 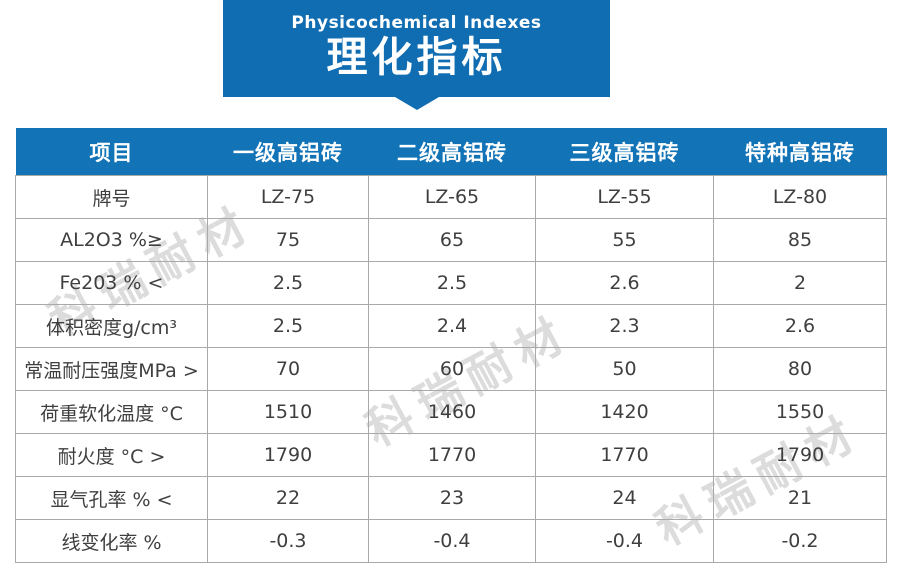 What do you see at coordinates (111, 152) in the screenshot?
I see `column-header-item: 项目` at bounding box center [111, 152].